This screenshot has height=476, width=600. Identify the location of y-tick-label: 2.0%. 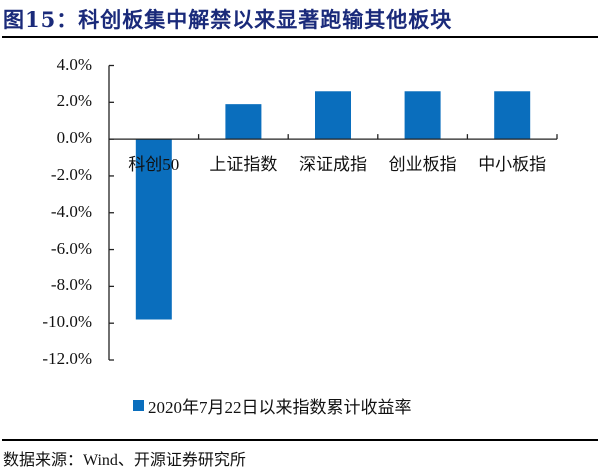
(74, 101).